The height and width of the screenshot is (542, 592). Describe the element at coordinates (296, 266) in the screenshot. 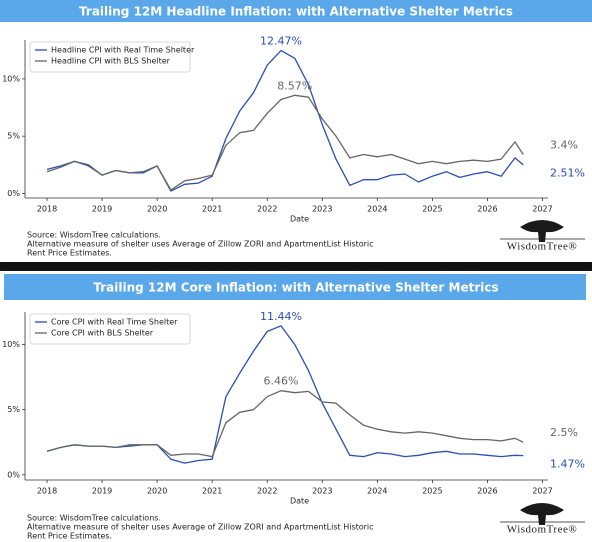

I see `separator` at that location.